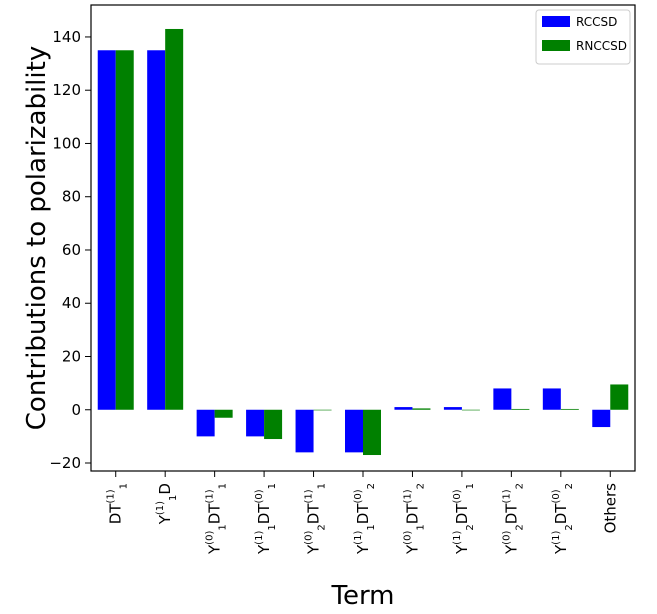 This screenshot has width=657, height=614. Describe the element at coordinates (66, 143) in the screenshot. I see `y-tick-label: 100` at that location.